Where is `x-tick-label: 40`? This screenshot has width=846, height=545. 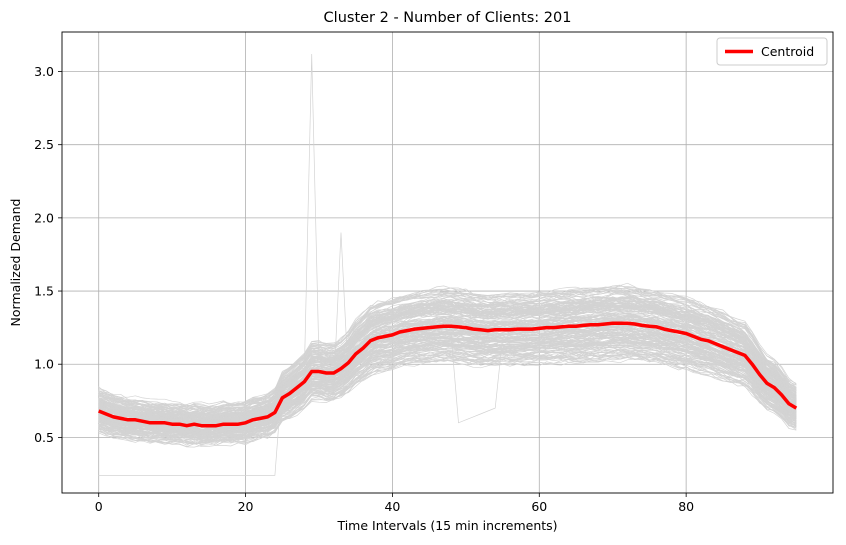 x-tick-label: 40 is located at coordinates (392, 506).